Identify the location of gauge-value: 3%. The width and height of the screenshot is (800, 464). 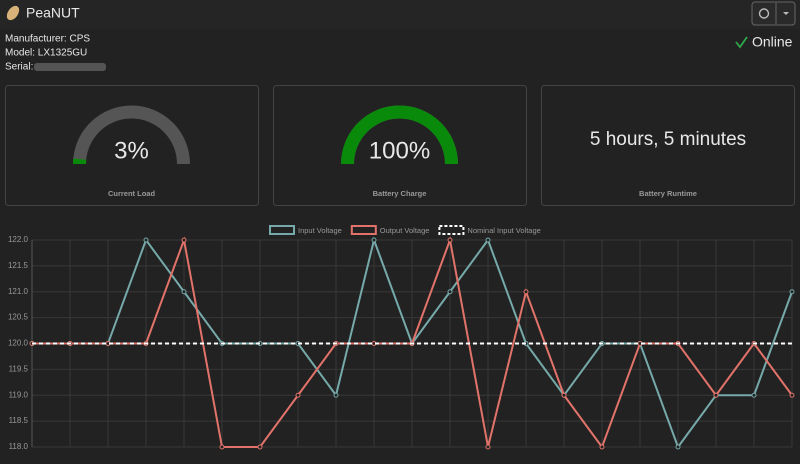
(131, 150).